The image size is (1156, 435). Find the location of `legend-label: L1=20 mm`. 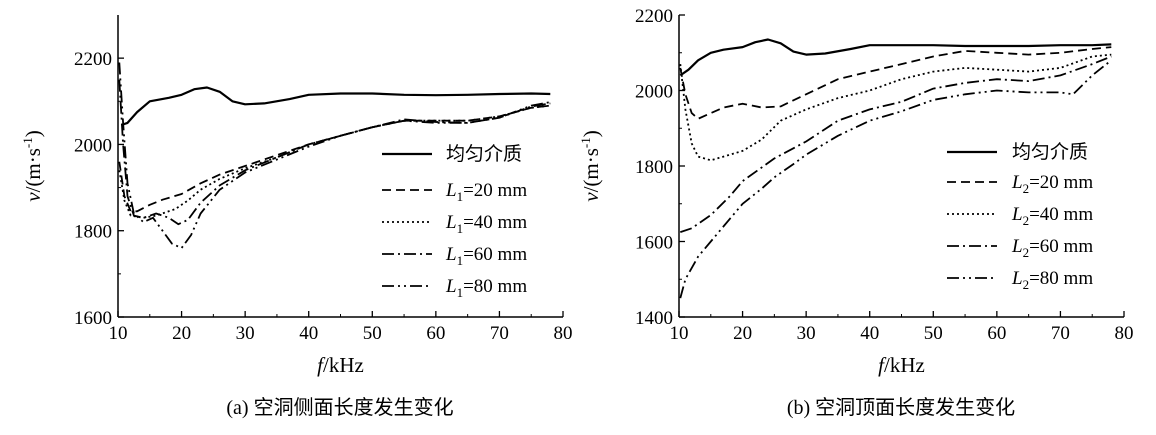

legend-label: L1=20 mm is located at coordinates (486, 192).